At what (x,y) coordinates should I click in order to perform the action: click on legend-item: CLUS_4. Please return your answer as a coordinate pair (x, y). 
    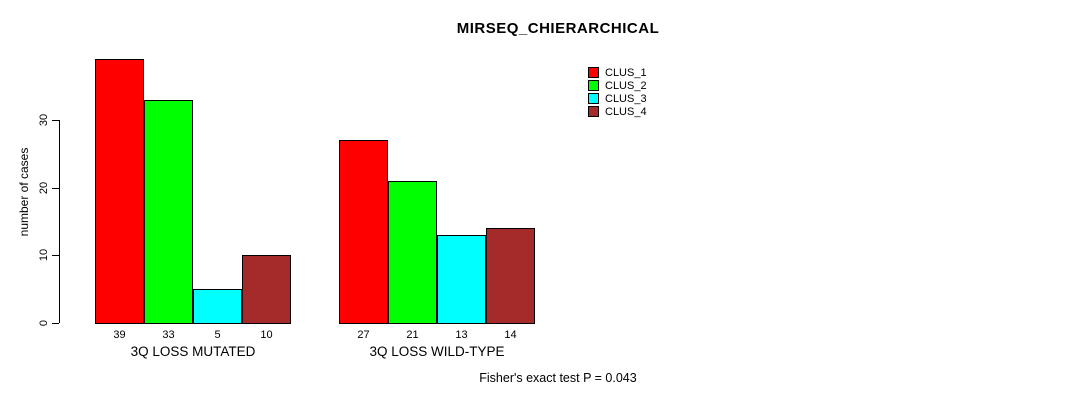
    Looking at the image, I should click on (617, 111).